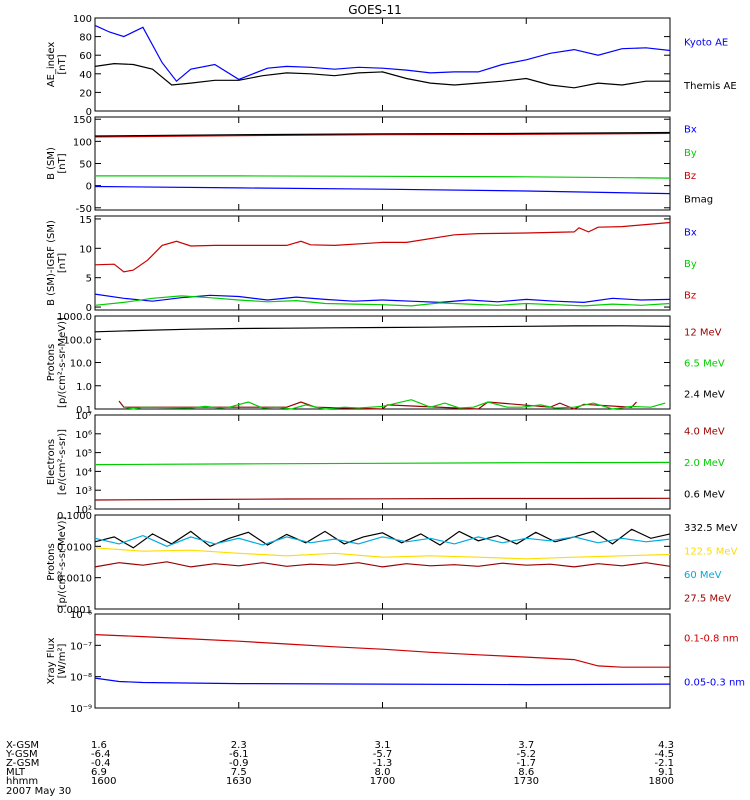 This screenshot has width=750, height=800. Describe the element at coordinates (239, 772) in the screenshot. I see `x-tick-label: 7.5` at that location.